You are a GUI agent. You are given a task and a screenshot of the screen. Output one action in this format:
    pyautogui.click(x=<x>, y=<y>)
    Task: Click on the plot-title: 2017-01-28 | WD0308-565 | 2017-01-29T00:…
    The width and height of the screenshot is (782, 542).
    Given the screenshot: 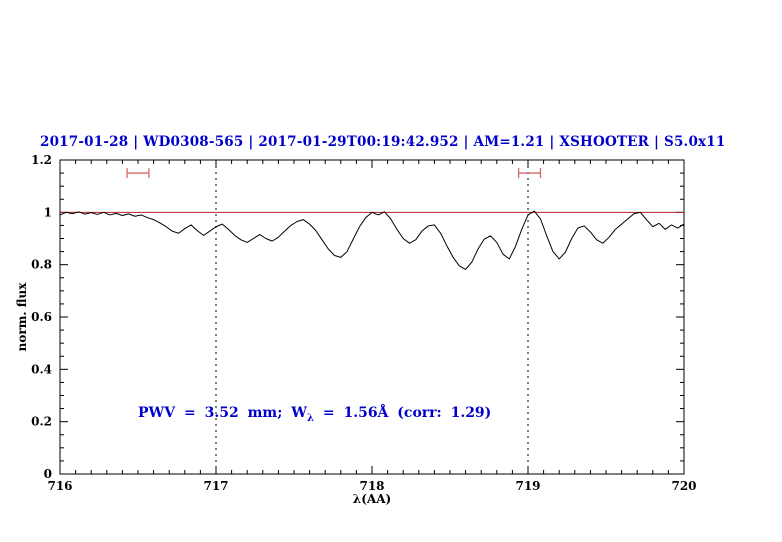 What is the action you would take?
    pyautogui.click(x=383, y=142)
    